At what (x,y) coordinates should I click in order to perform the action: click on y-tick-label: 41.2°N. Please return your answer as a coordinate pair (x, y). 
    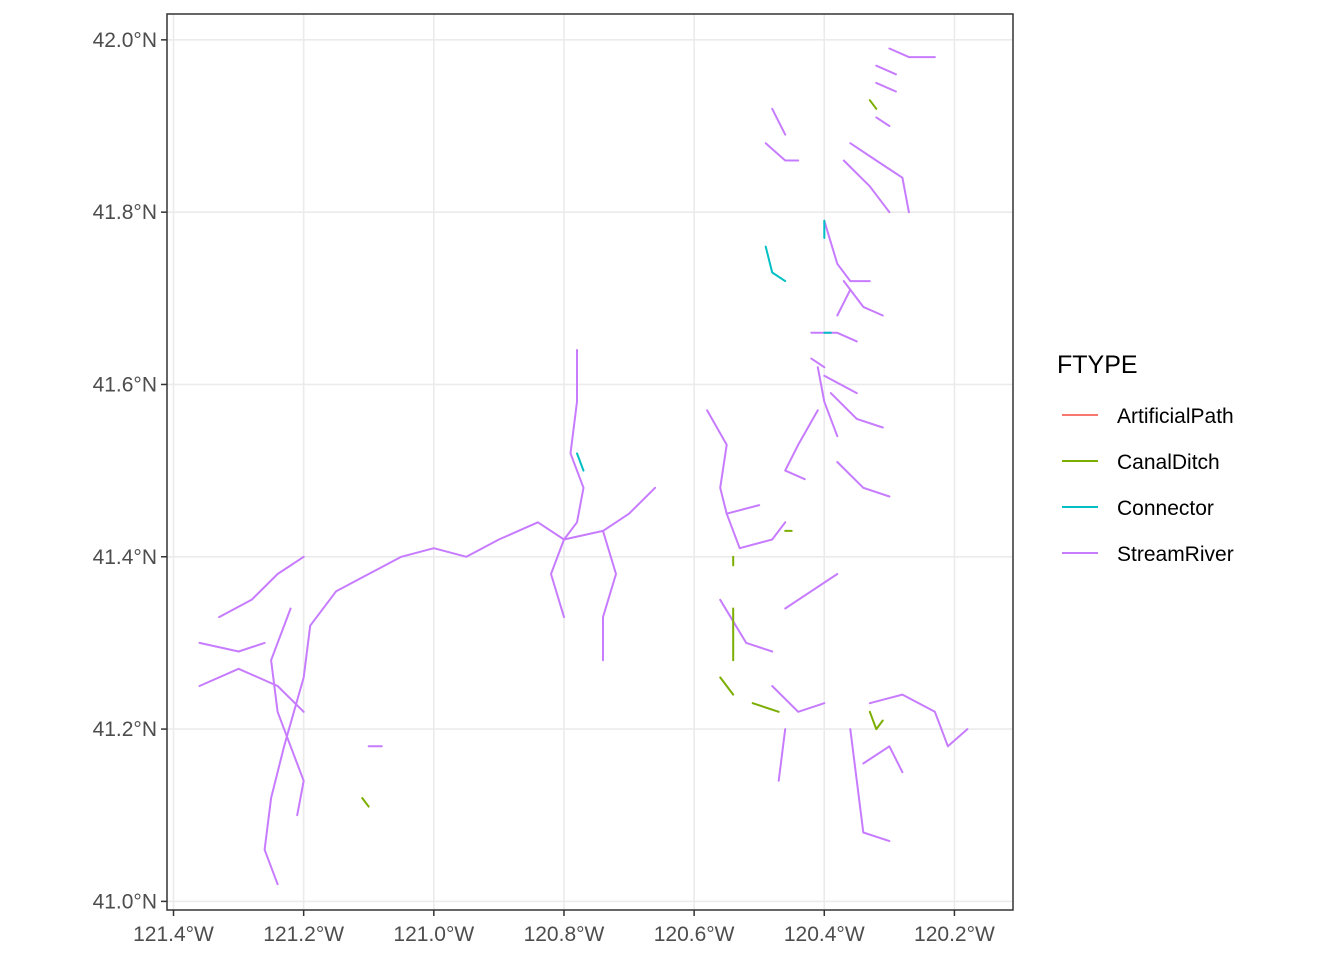
    Looking at the image, I should click on (125, 729).